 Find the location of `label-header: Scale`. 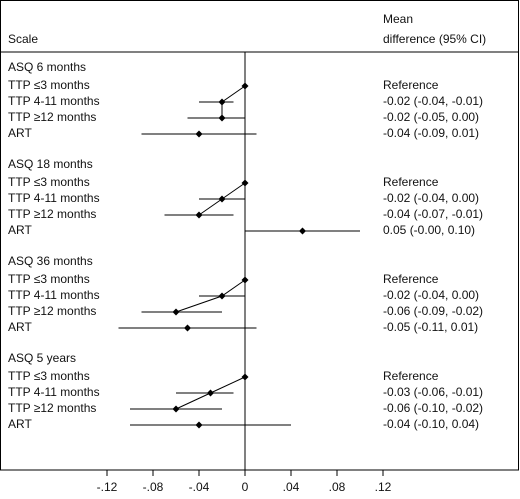

label-header: Scale is located at coordinates (23, 39).